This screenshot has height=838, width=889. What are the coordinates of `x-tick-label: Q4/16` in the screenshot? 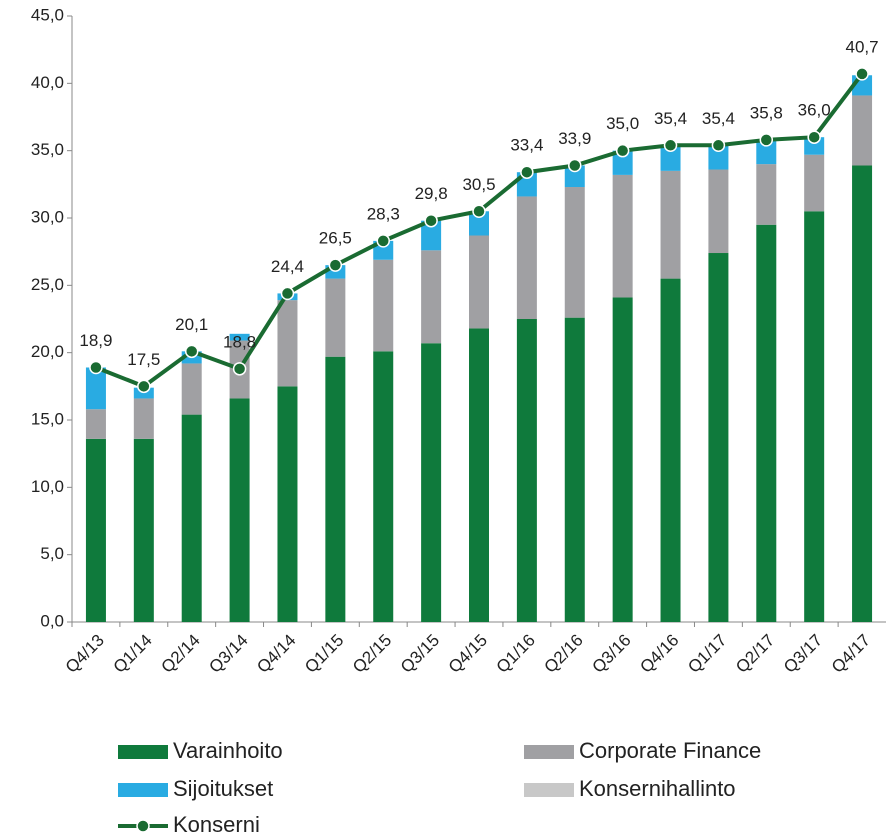 It's located at (659, 654).